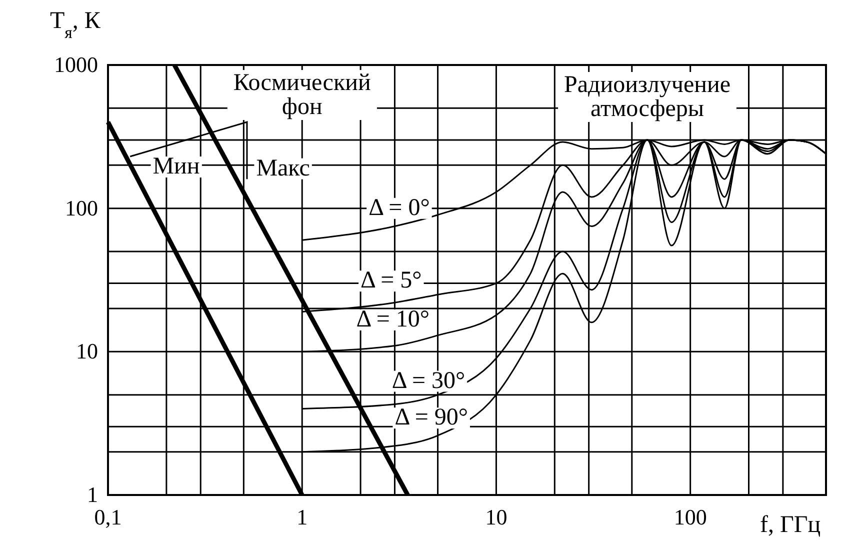 This screenshot has width=858, height=545. Describe the element at coordinates (302, 517) in the screenshot. I see `x-tick-label: 1` at that location.